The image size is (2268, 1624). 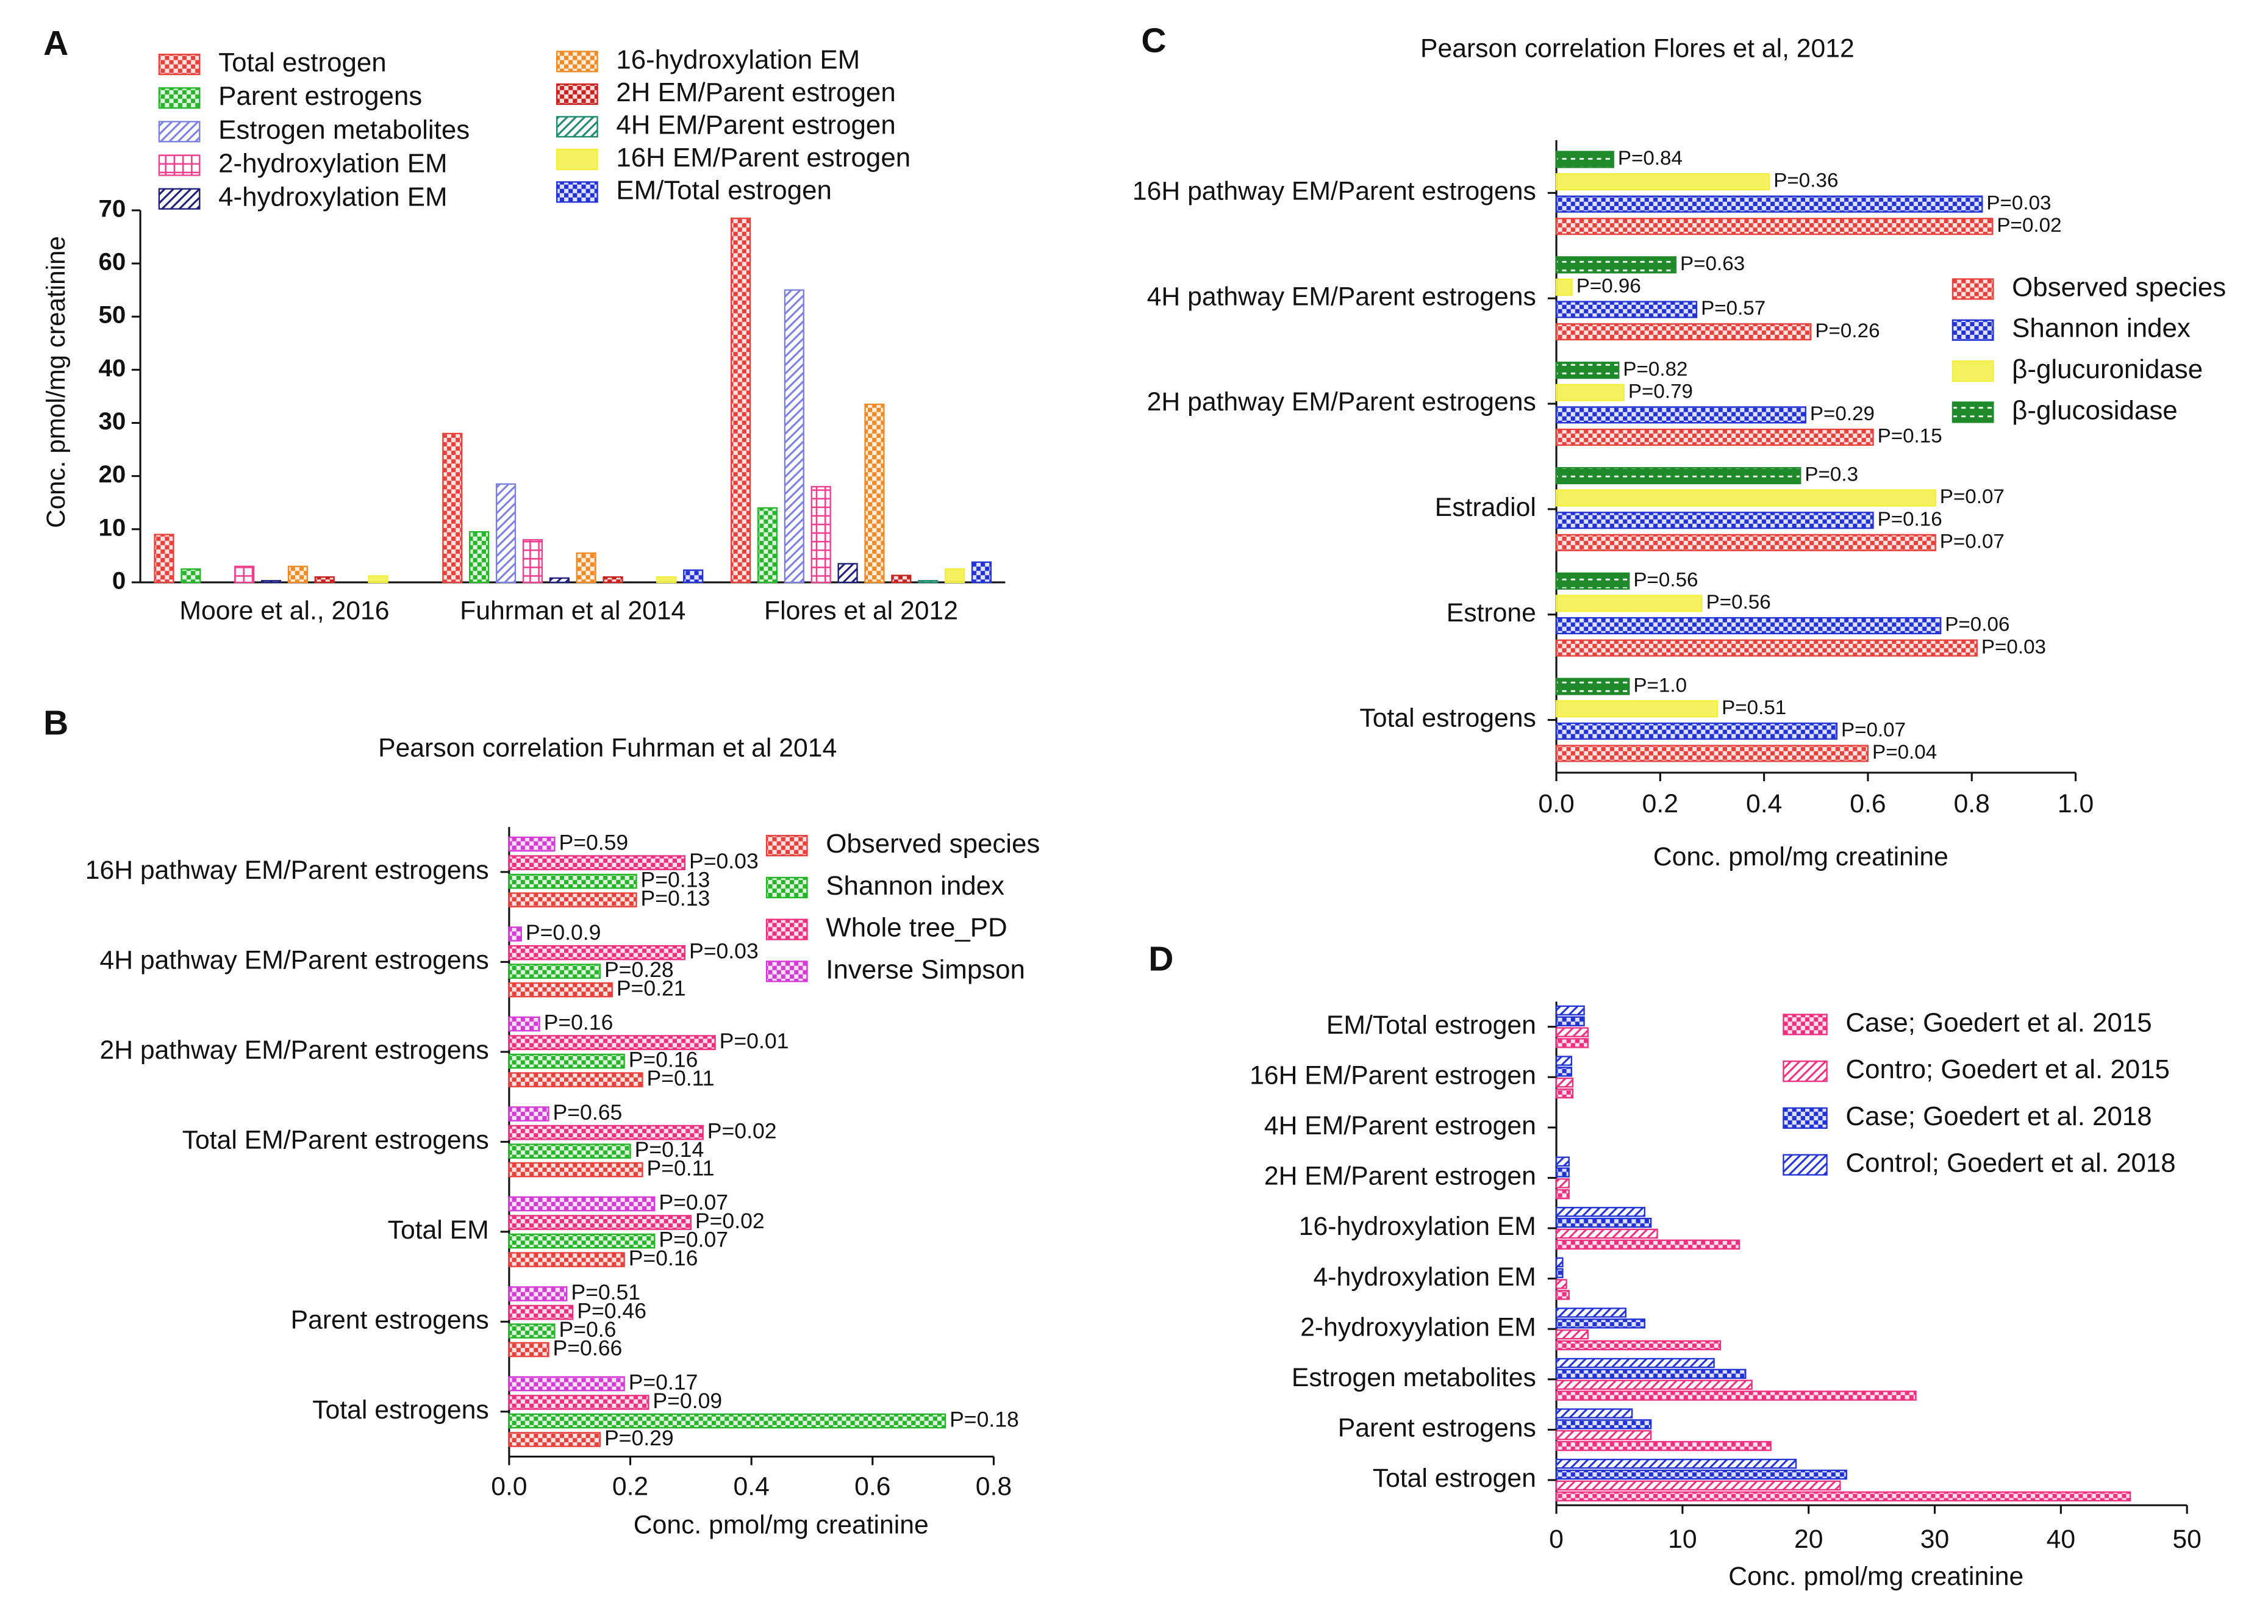 I want to click on y-tick-label: EM/Total estrogen, so click(x=1431, y=1025).